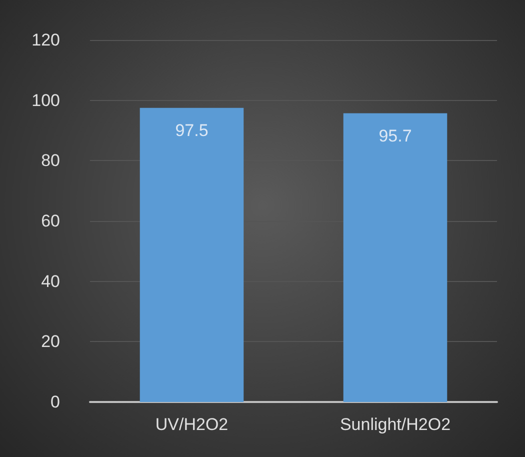 The height and width of the screenshot is (457, 525). Describe the element at coordinates (395, 424) in the screenshot. I see `x-tick-label: Sunlight/H2O2` at that location.